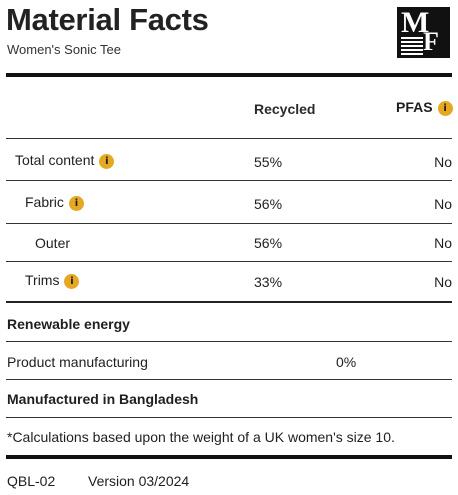 This screenshot has width=458, height=495. Describe the element at coordinates (268, 243) in the screenshot. I see `row-outer-recycled: 56%` at that location.